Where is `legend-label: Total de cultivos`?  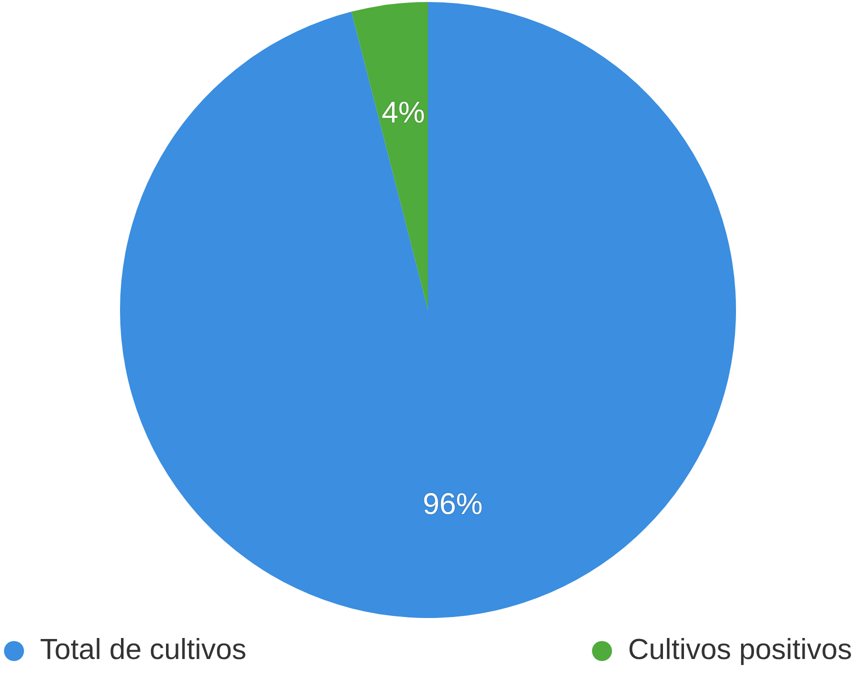 legend-label: Total de cultivos is located at coordinates (143, 650).